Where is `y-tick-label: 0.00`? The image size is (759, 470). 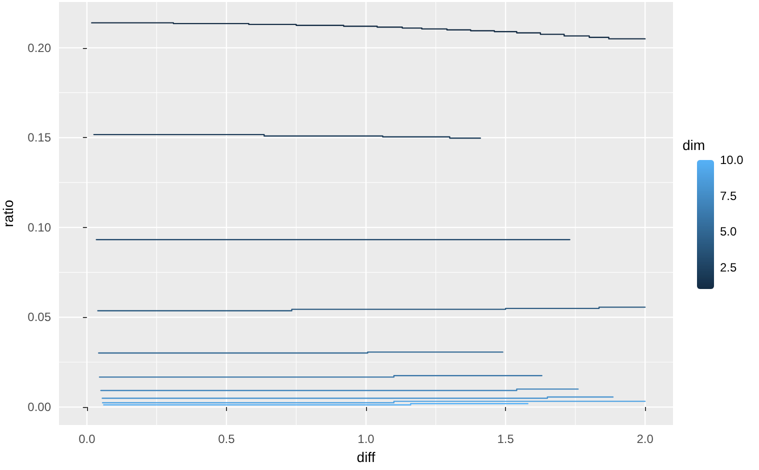
y-tick-label: 0.00 is located at coordinates (40, 407).